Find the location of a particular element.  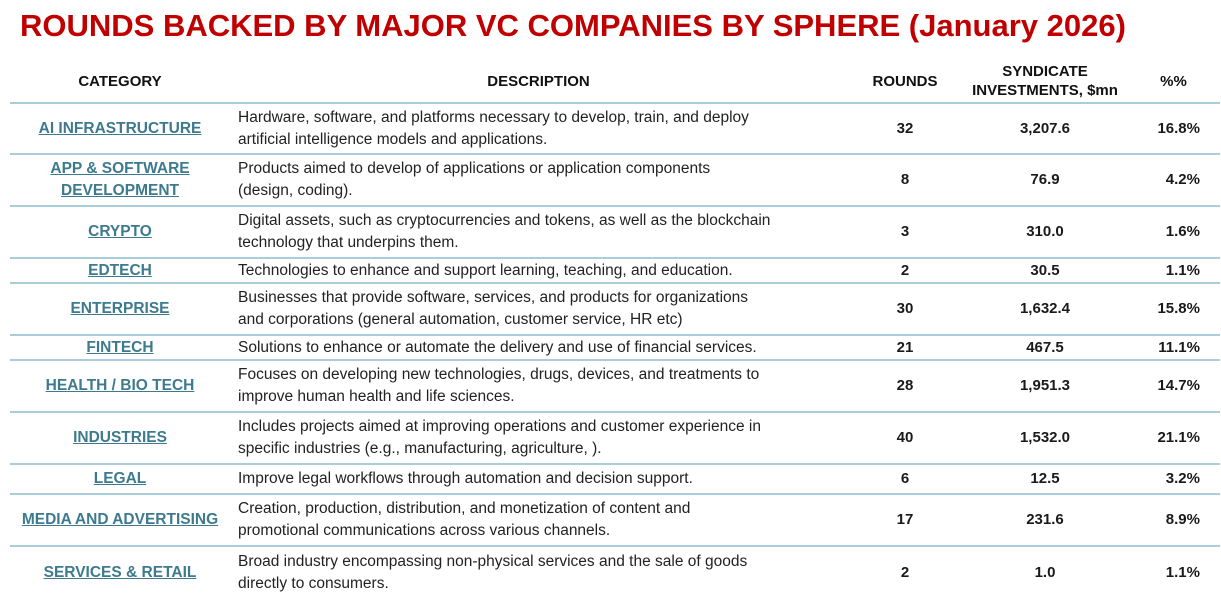

syndicate-cell: 1,632.4 is located at coordinates (1045, 309).